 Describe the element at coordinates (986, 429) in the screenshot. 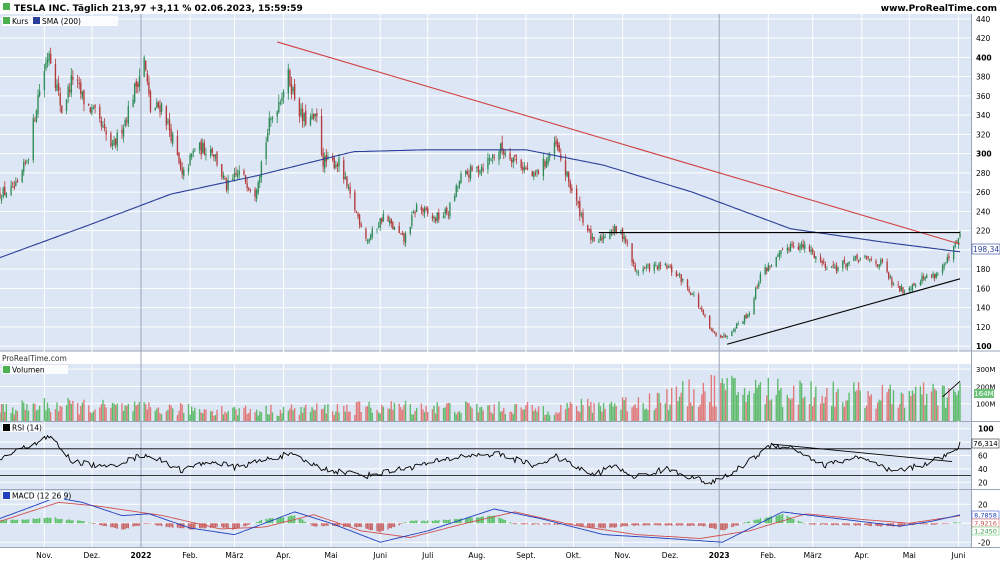

I see `rsi-tick-label: 100` at that location.